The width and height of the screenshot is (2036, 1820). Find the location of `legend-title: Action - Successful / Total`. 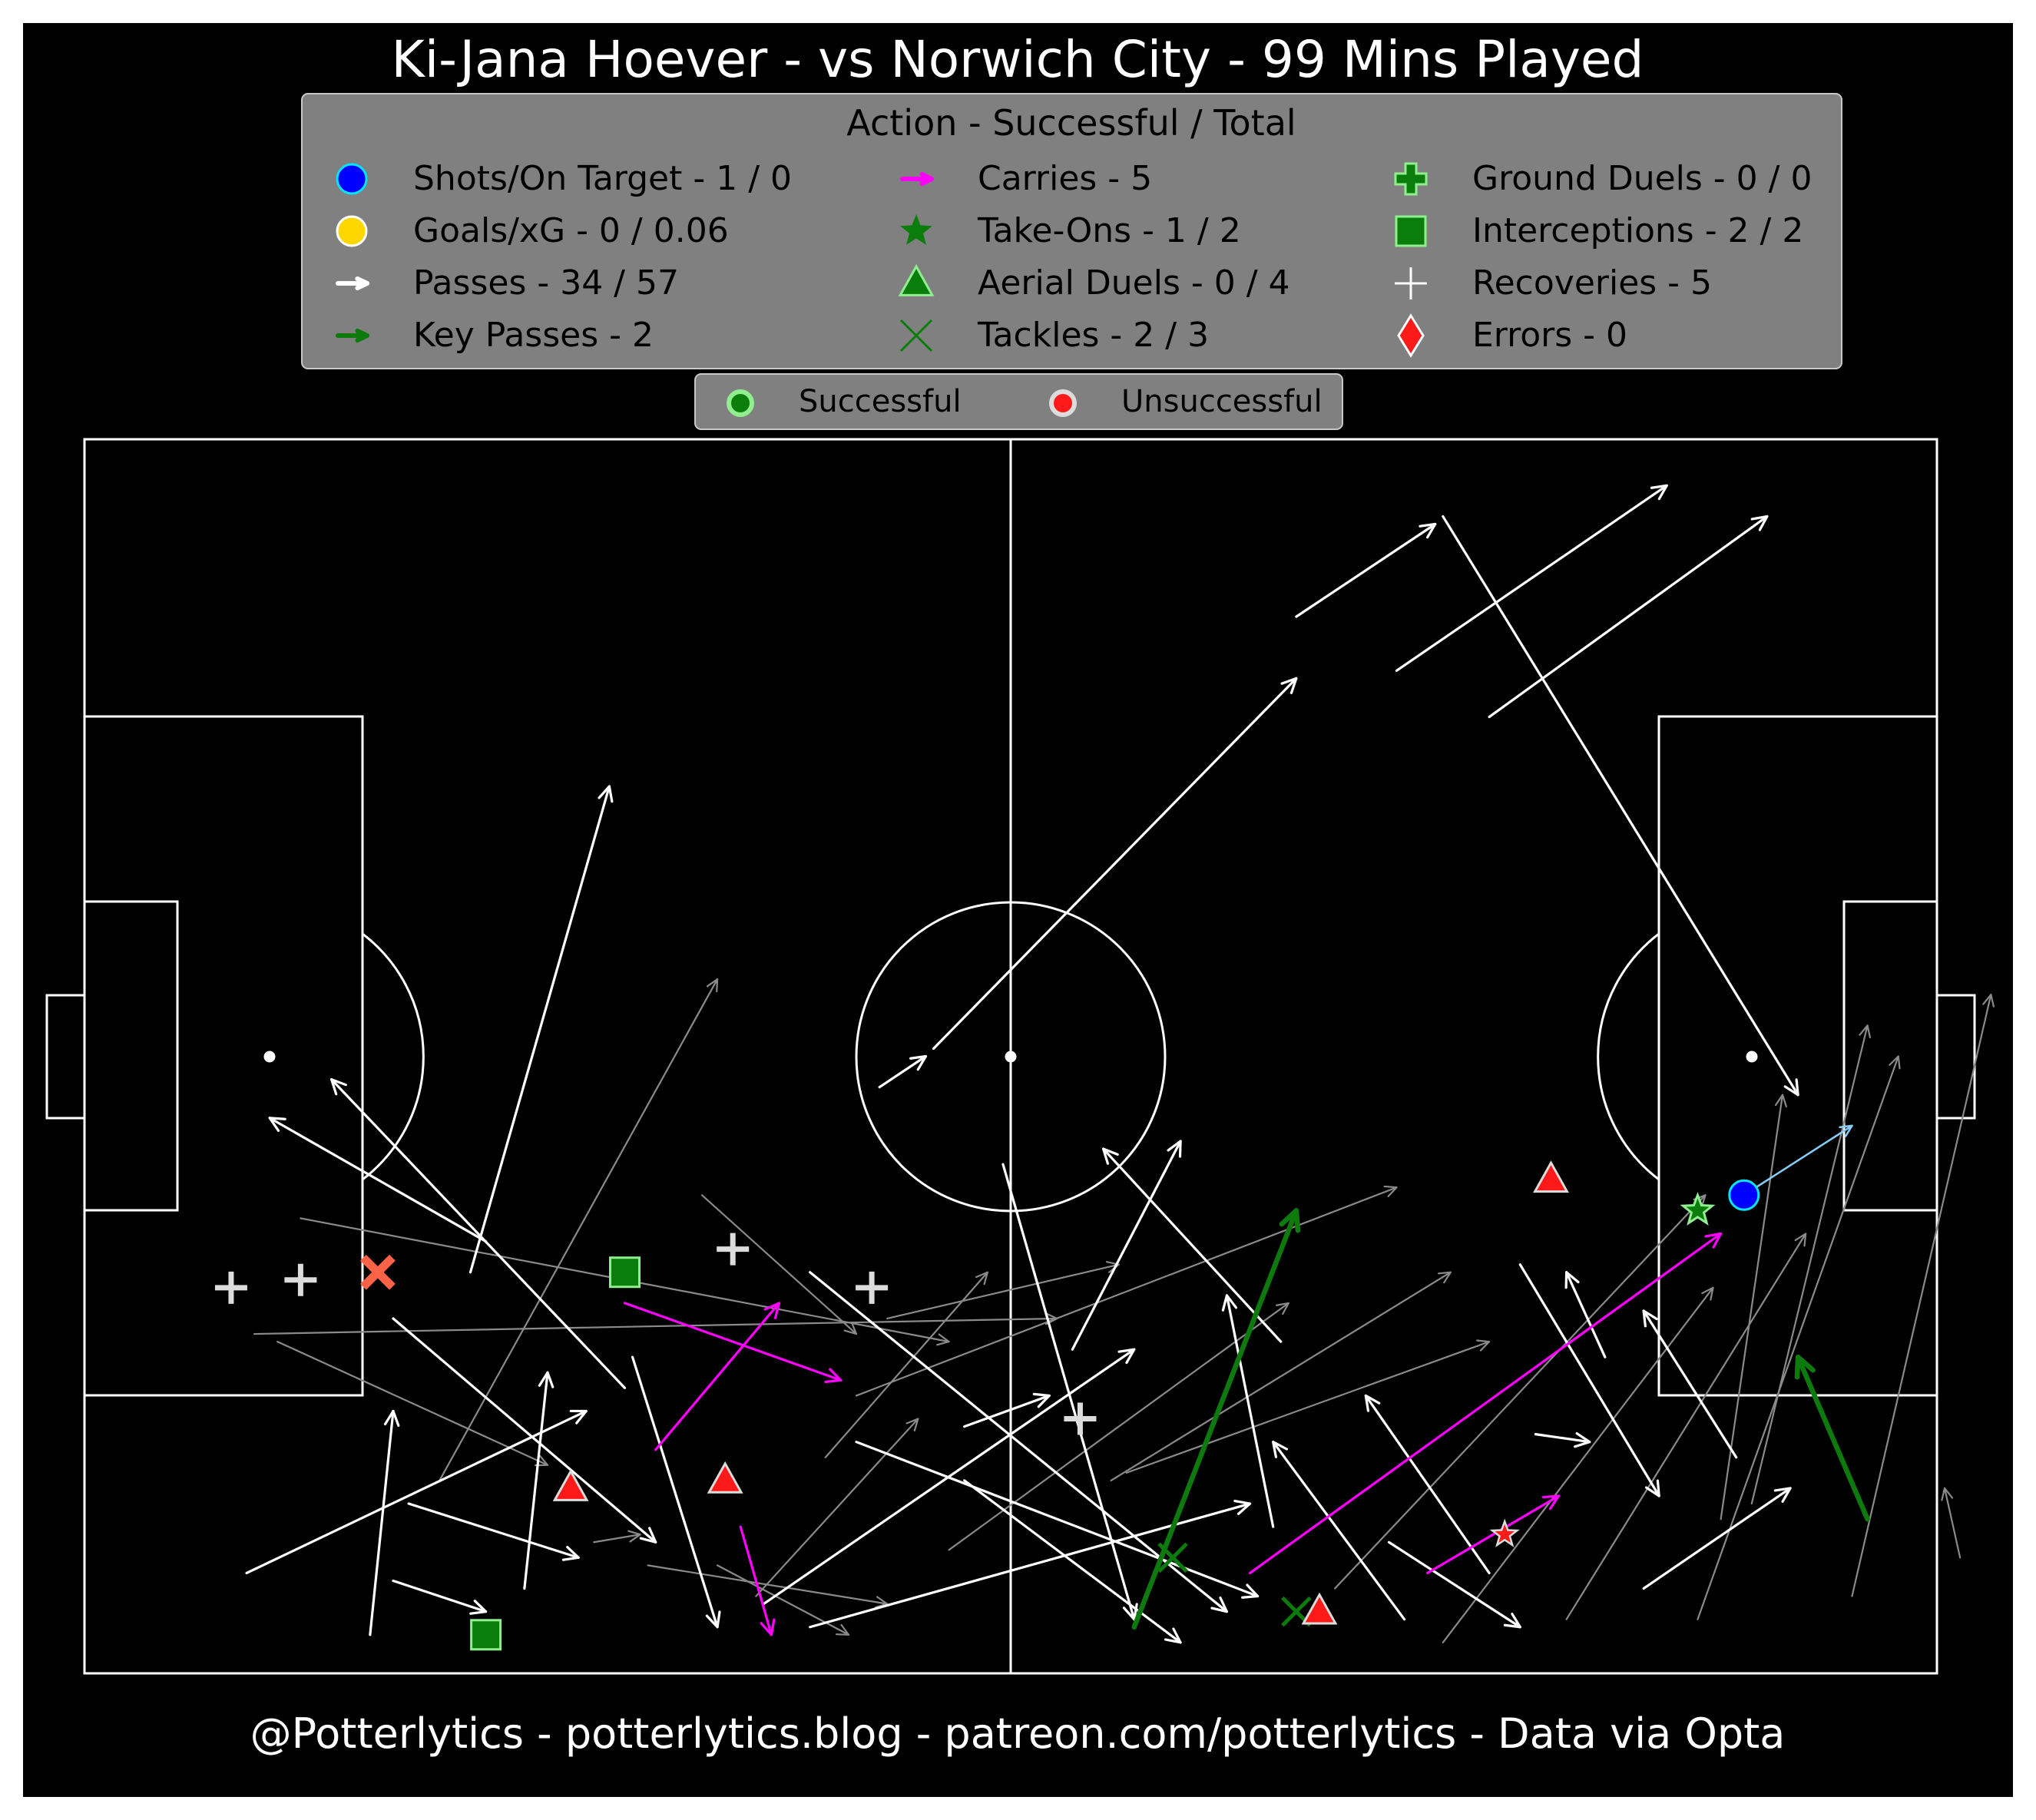

legend-title: Action - Successful / Total is located at coordinates (1071, 123).